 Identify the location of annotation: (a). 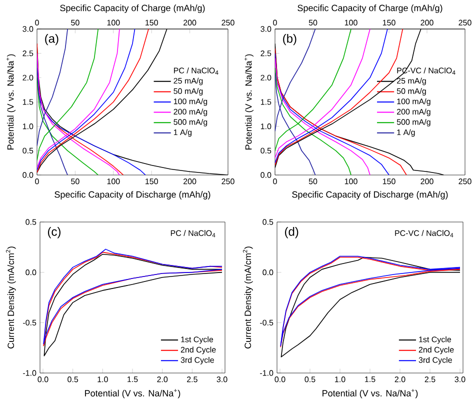
(51, 40).